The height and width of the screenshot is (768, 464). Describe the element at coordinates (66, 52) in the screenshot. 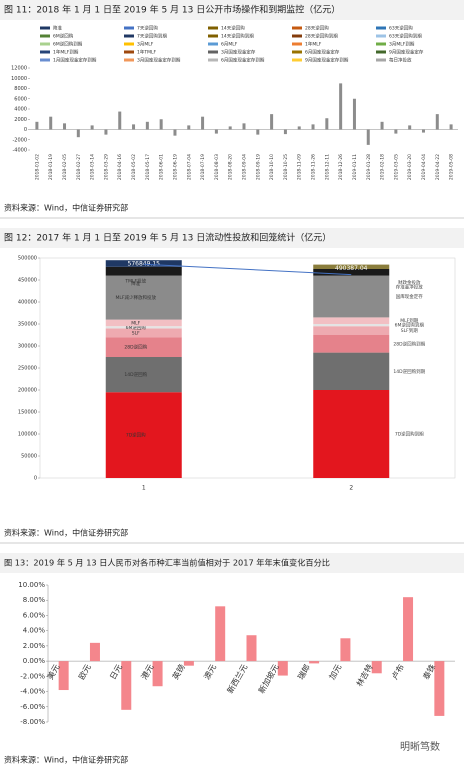

I see `legend-label: 1年MLF到期` at that location.